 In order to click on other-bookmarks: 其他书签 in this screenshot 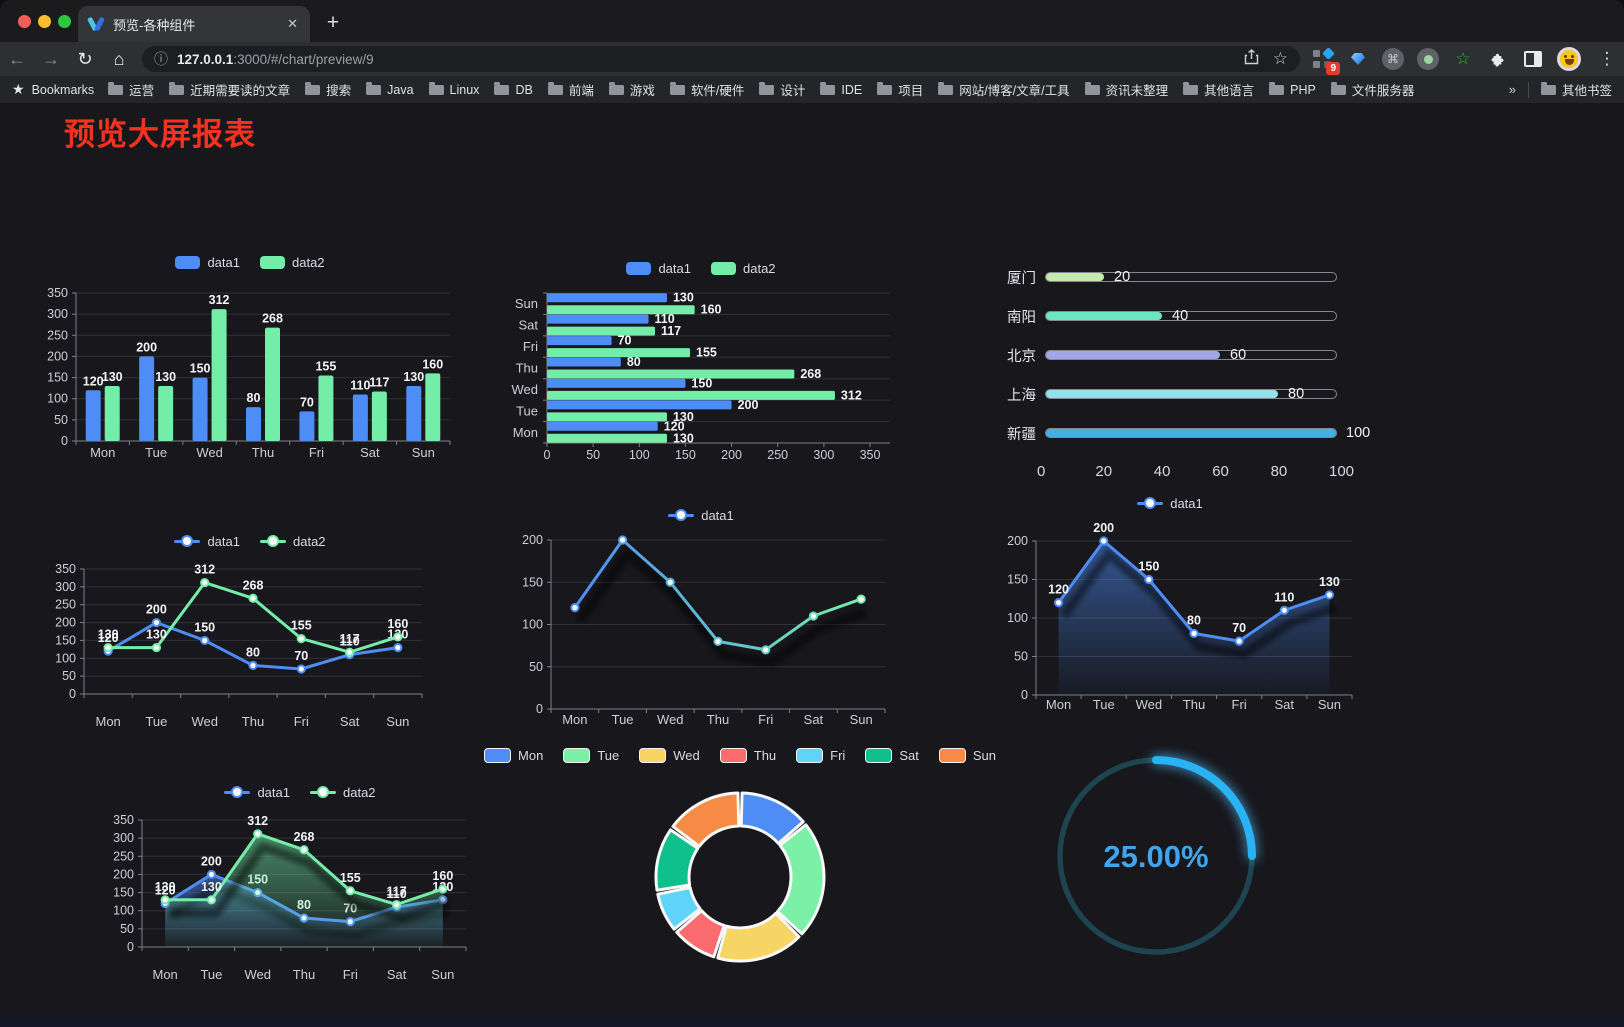, I will do `click(1576, 89)`.